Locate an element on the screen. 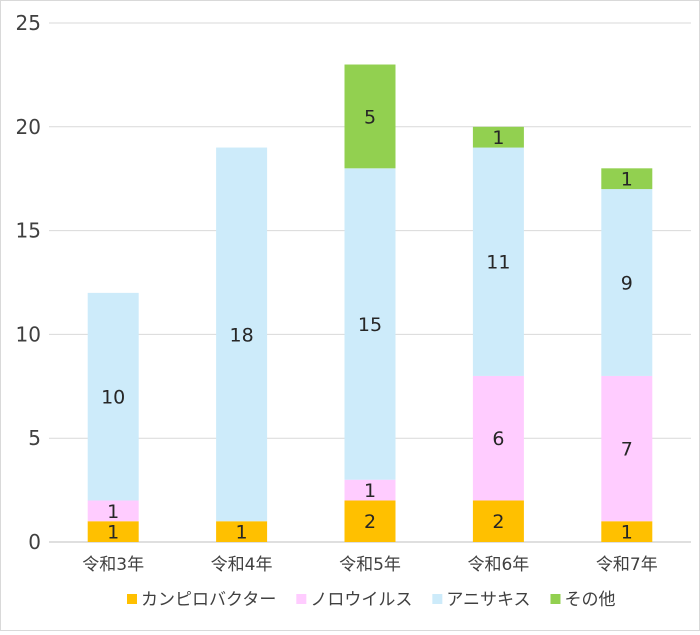 This screenshot has width=700, height=635. data-label: 15 is located at coordinates (370, 325).